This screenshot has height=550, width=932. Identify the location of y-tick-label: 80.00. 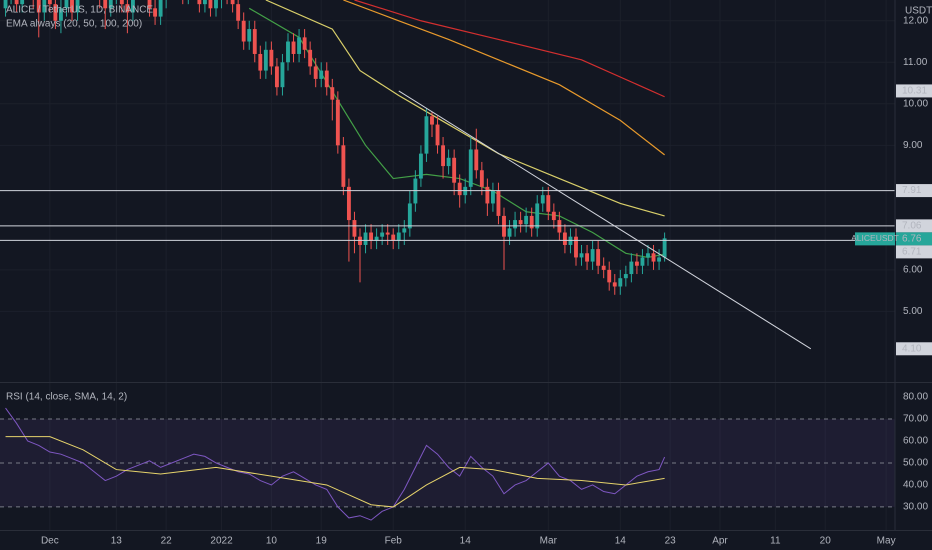
(915, 397).